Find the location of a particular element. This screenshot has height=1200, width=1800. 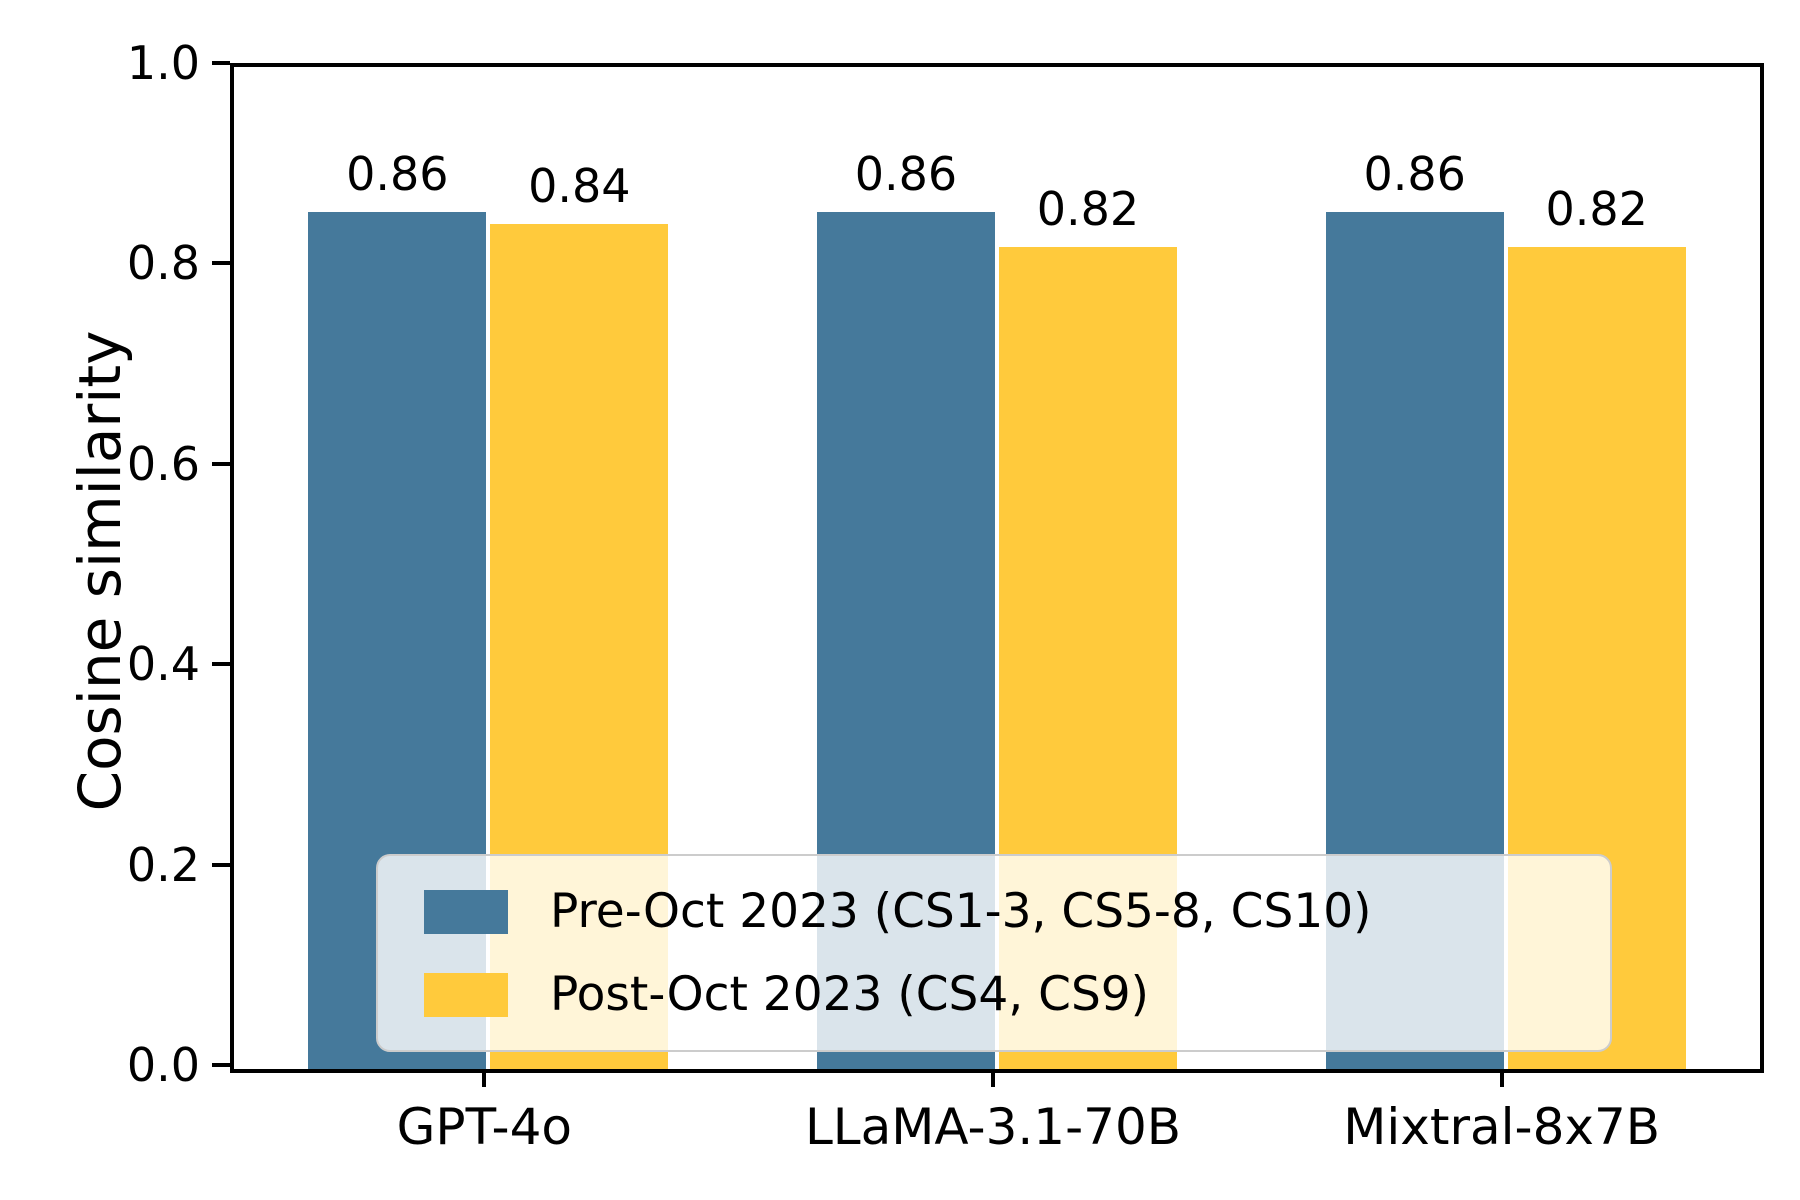

x-tick-label-mixtral-8x7b: Mixtral-8x7B is located at coordinates (1502, 1127).